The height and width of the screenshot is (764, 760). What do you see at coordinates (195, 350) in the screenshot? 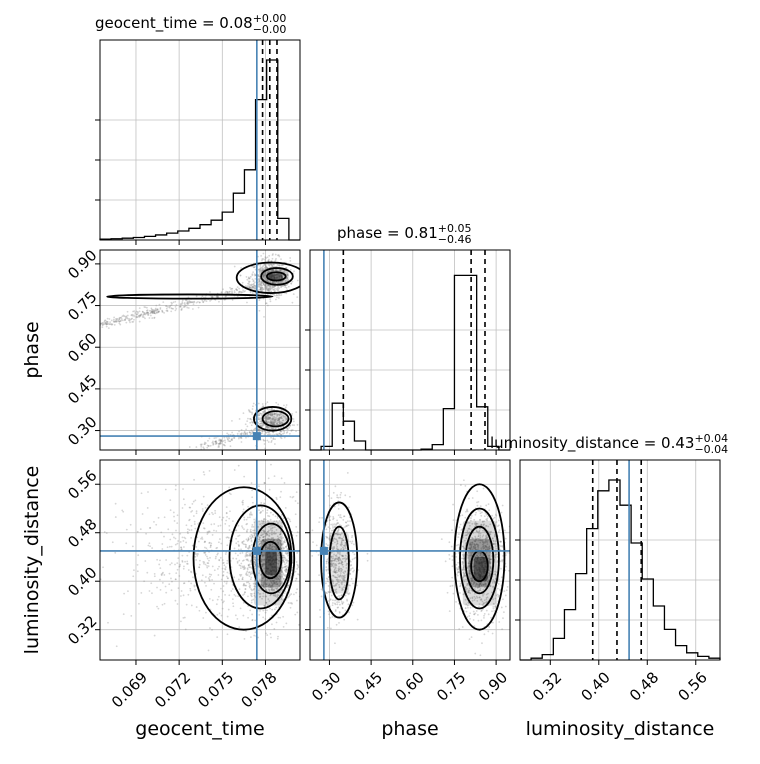
I see `scatter-panel-geocent_time-vs-phase` at bounding box center [195, 350].